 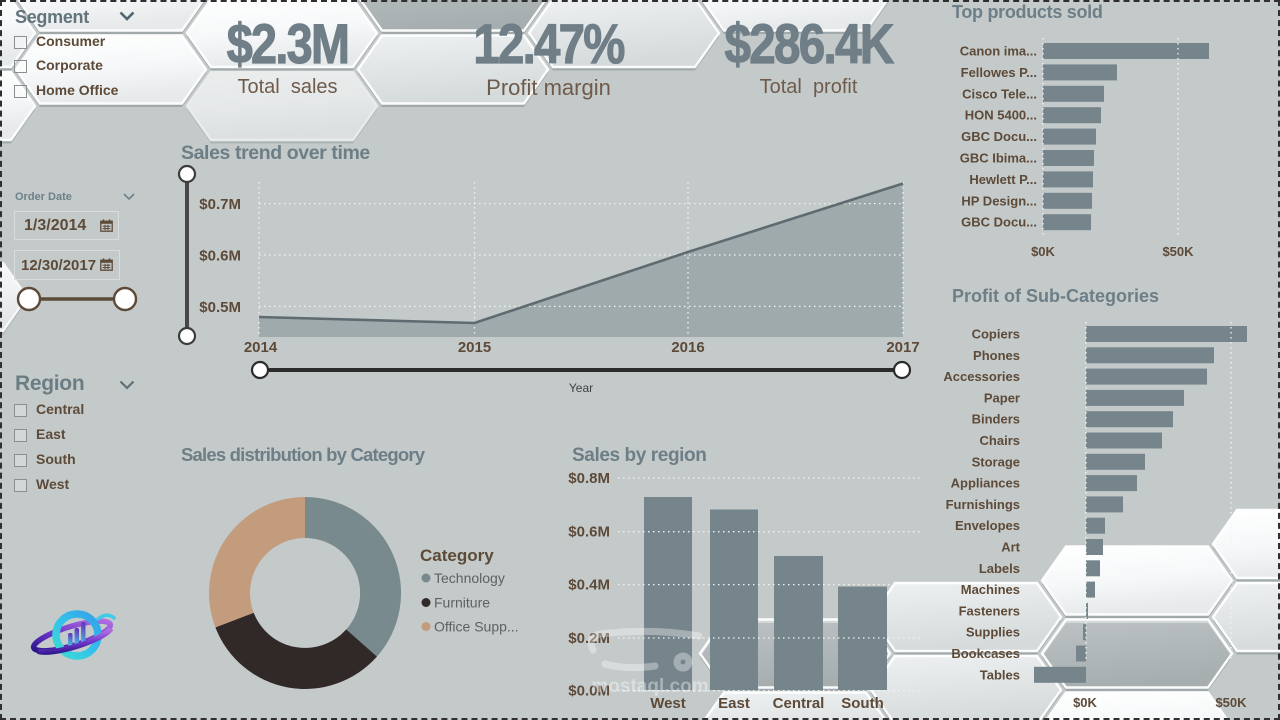 I want to click on svg-text: Art, so click(x=1010, y=547).